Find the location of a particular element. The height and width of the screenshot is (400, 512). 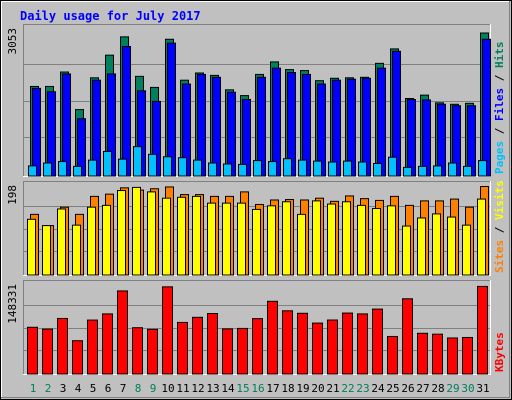

day-label-3: 3 is located at coordinates (63, 388).